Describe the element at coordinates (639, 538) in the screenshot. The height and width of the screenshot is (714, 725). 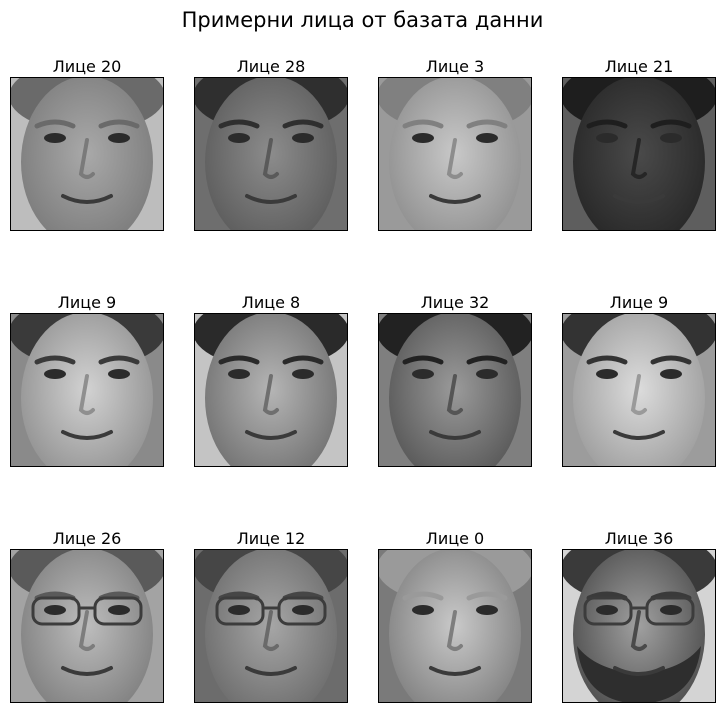
I see `face-label: Лице 36` at that location.